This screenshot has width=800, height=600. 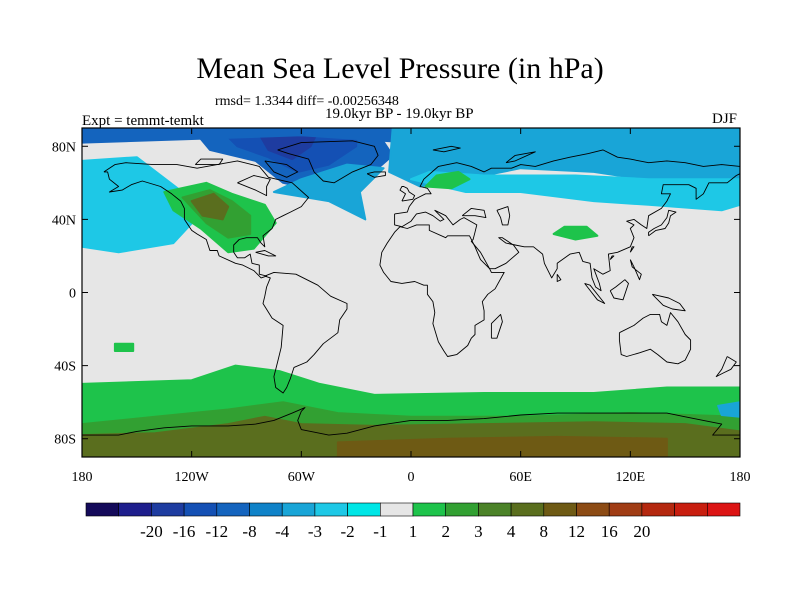 I want to click on y-tick-label: 40N, so click(x=64, y=220).